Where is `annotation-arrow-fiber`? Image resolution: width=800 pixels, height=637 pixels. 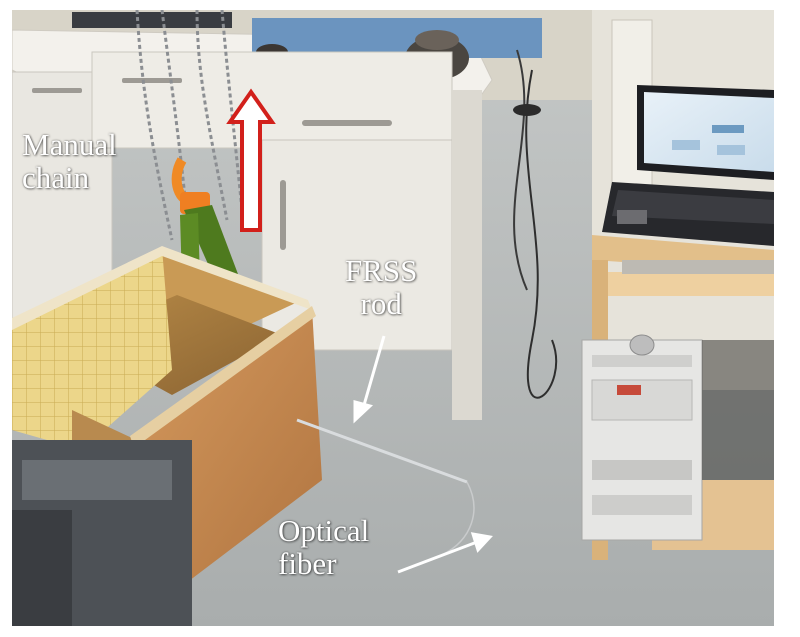 annotation-arrow-fiber is located at coordinates (445, 553).